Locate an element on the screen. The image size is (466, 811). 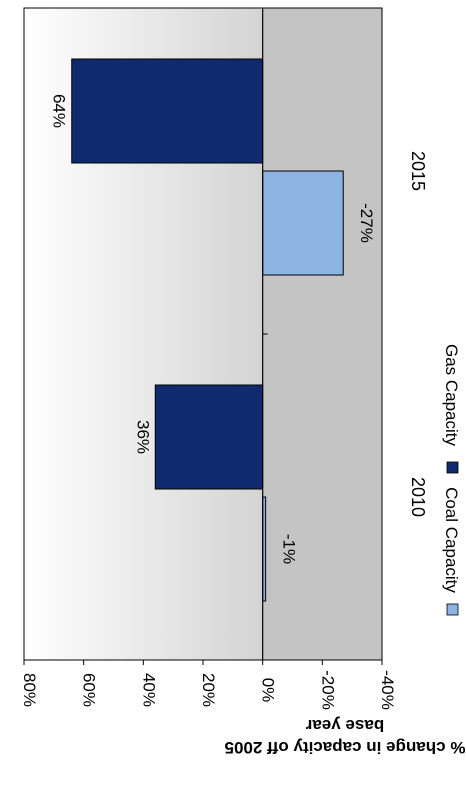
category-label-2015: 2015 is located at coordinates (418, 171).